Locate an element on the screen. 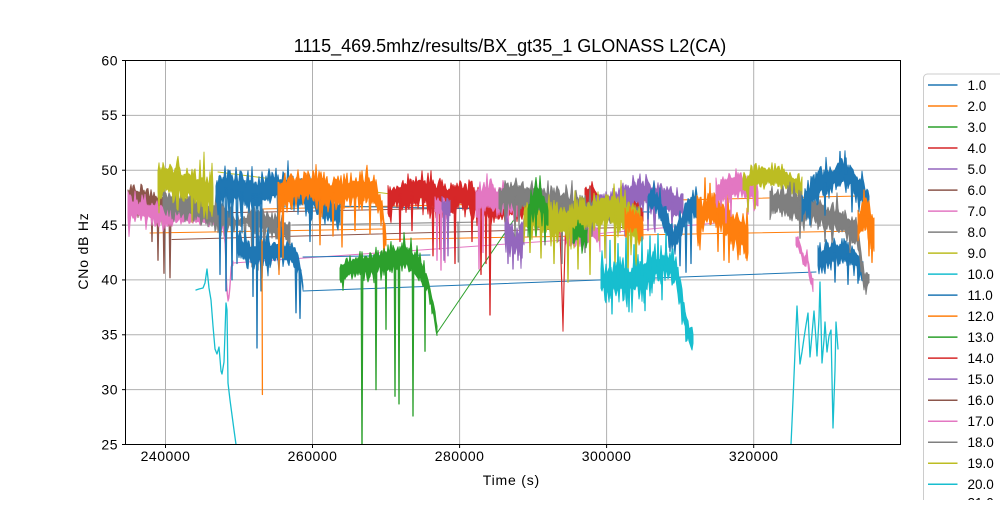 This screenshot has width=1000, height=505. svg-text: Time (s) is located at coordinates (511, 480).